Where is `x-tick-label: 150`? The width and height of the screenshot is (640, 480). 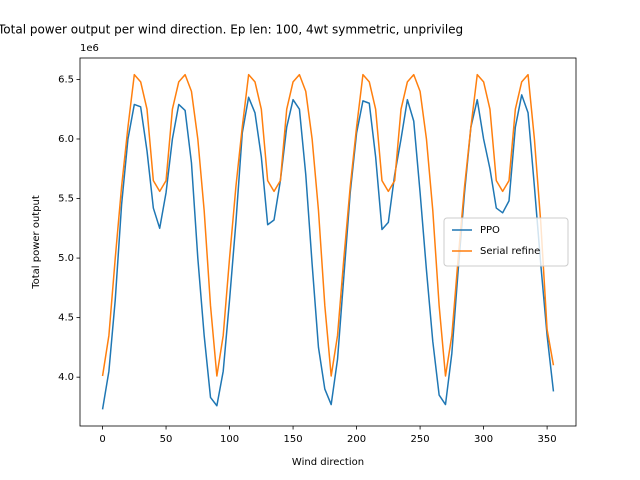 x-tick-label: 150 is located at coordinates (293, 439).